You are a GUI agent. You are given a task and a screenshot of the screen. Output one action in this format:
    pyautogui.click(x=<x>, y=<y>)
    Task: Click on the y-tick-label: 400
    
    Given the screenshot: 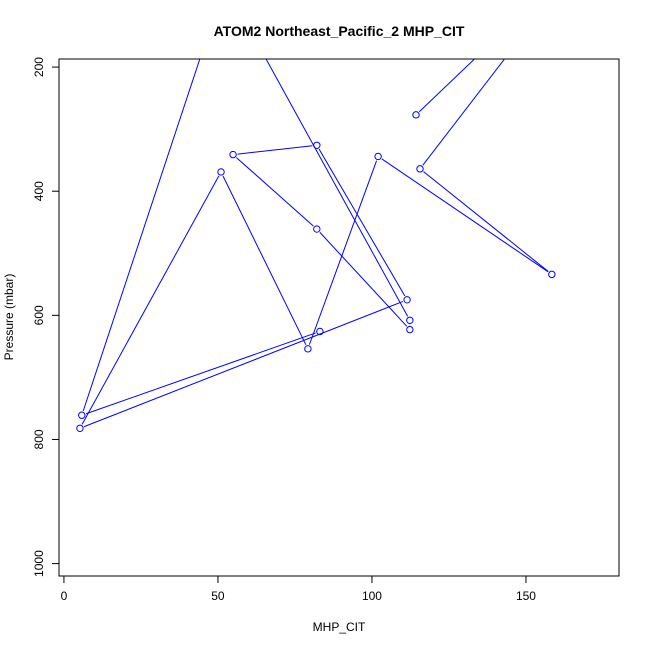 What is the action you would take?
    pyautogui.click(x=39, y=191)
    